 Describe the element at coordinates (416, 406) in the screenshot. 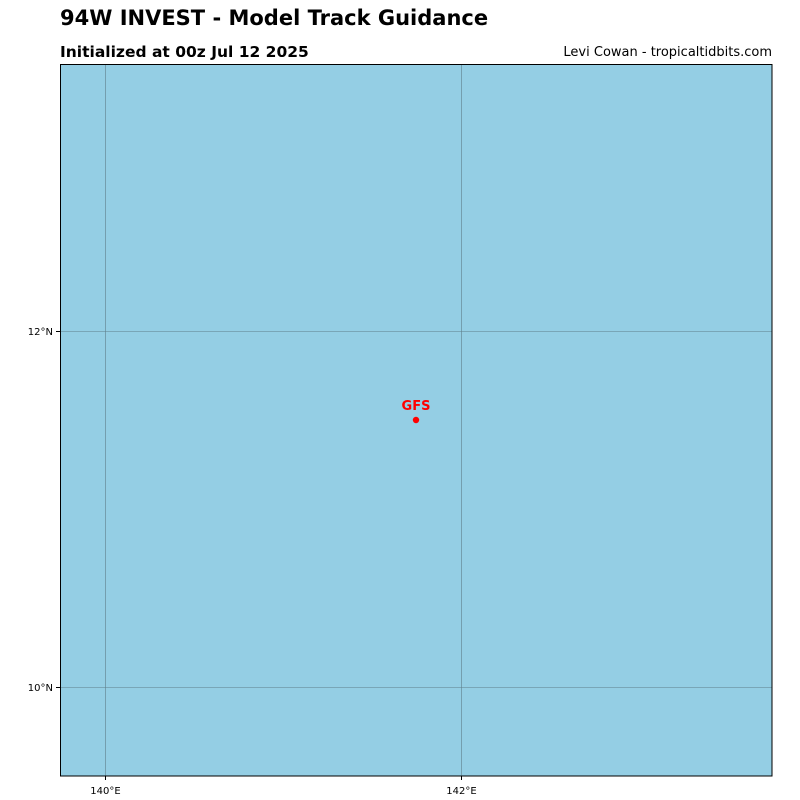

I see `model-label: GFS` at that location.